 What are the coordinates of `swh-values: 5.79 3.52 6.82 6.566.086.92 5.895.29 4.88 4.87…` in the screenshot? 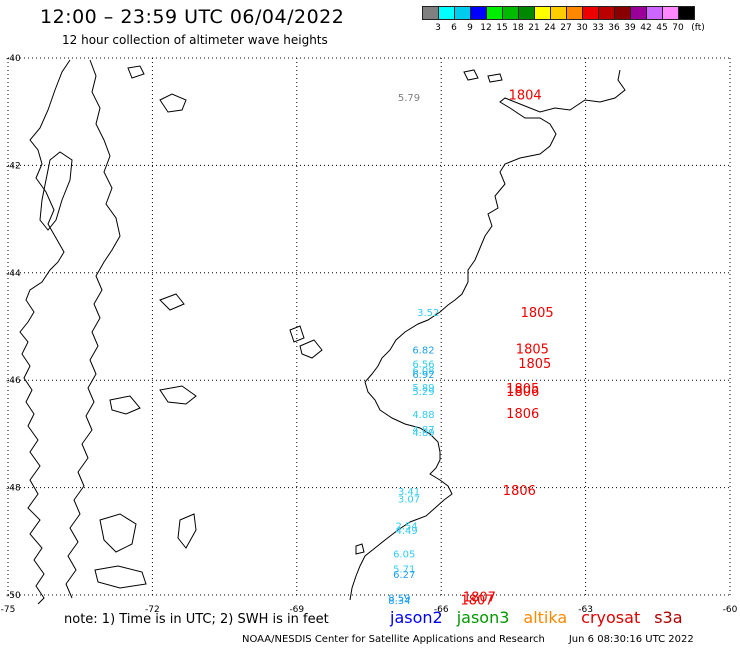 It's located at (413, 350).